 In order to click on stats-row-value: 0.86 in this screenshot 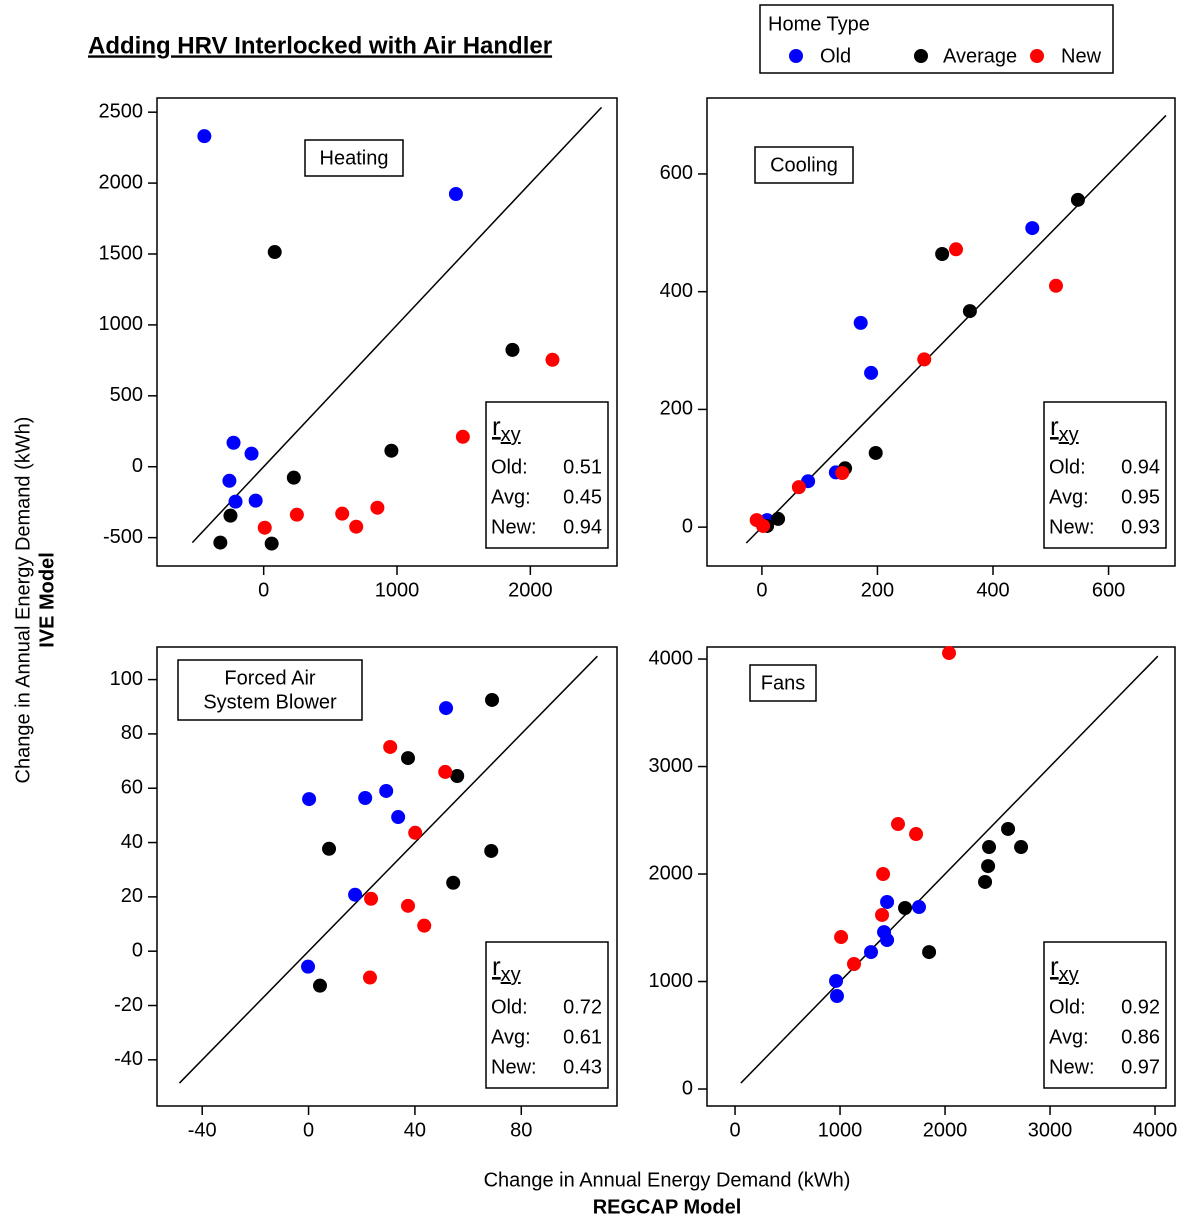, I will do `click(1140, 1037)`.